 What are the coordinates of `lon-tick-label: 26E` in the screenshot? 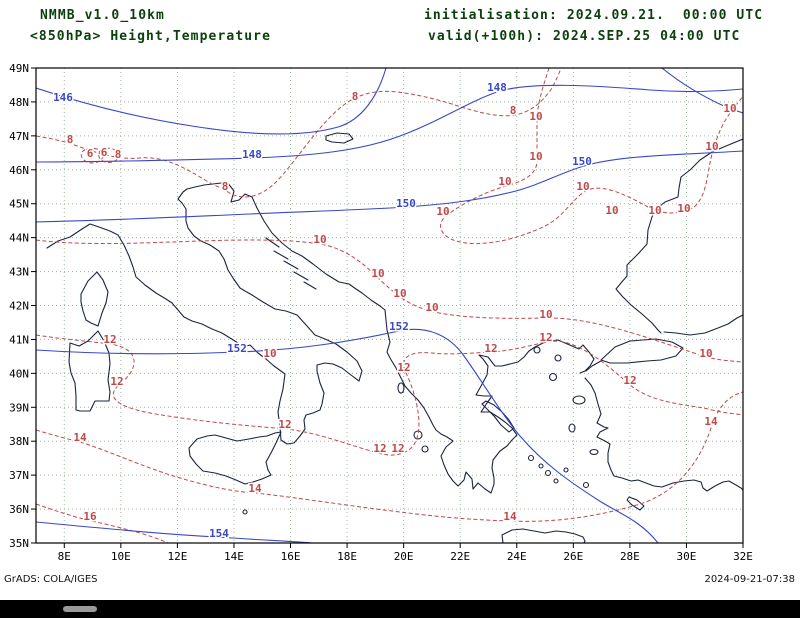 It's located at (573, 556).